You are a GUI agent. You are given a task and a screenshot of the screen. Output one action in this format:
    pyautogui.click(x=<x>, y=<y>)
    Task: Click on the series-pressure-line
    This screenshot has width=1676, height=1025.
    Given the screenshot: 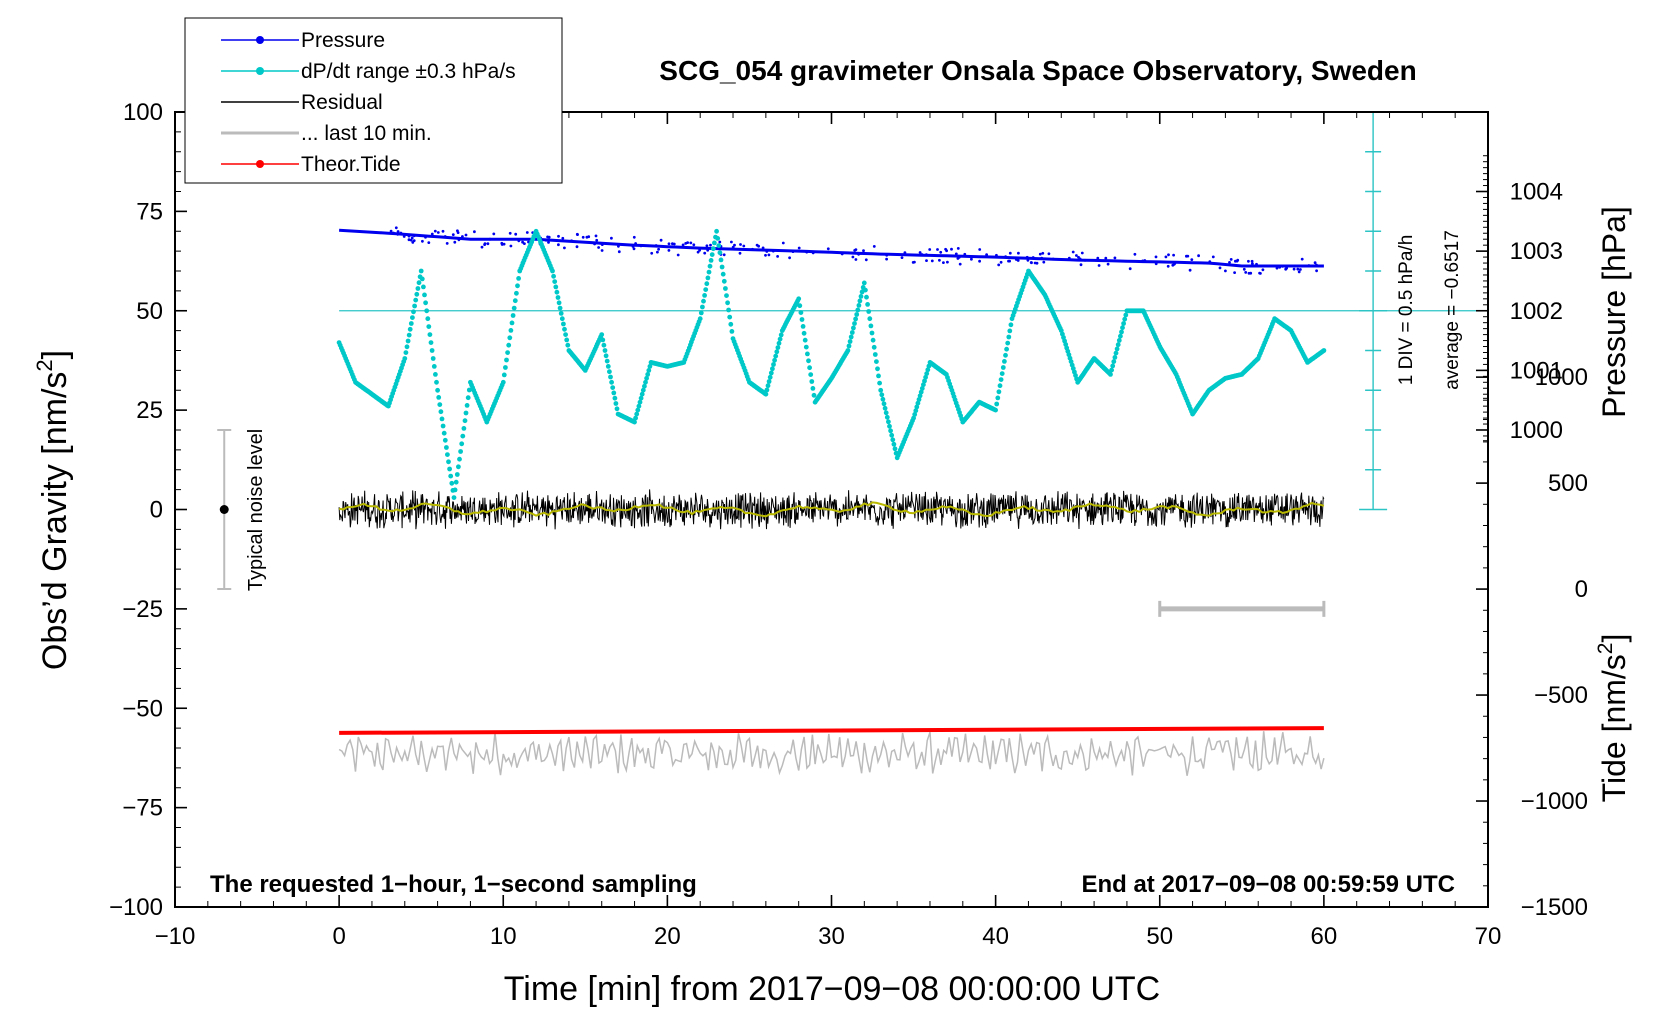 What is the action you would take?
    pyautogui.click(x=831, y=248)
    